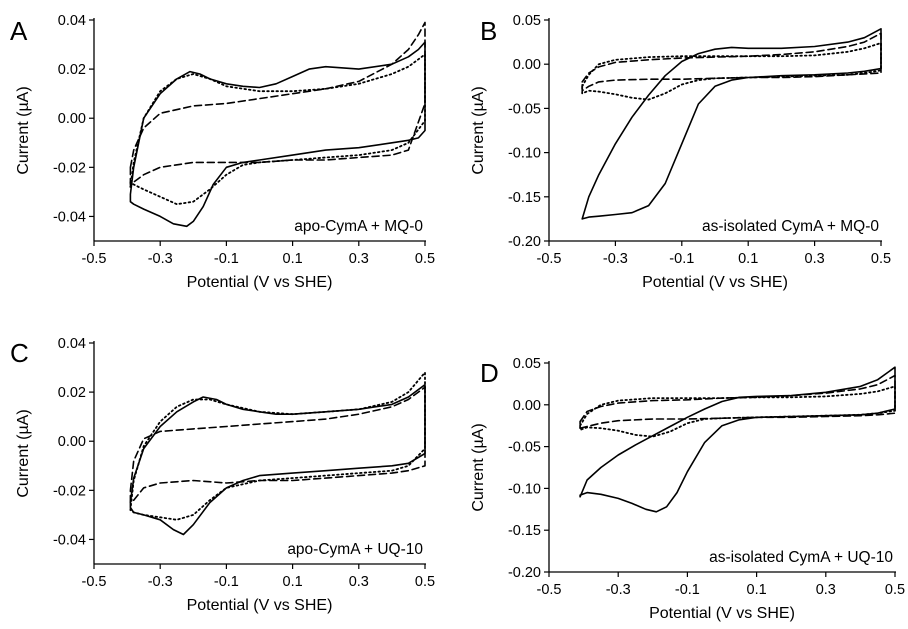 The width and height of the screenshot is (908, 629). What do you see at coordinates (489, 373) in the screenshot?
I see `panel-letter: D` at bounding box center [489, 373].